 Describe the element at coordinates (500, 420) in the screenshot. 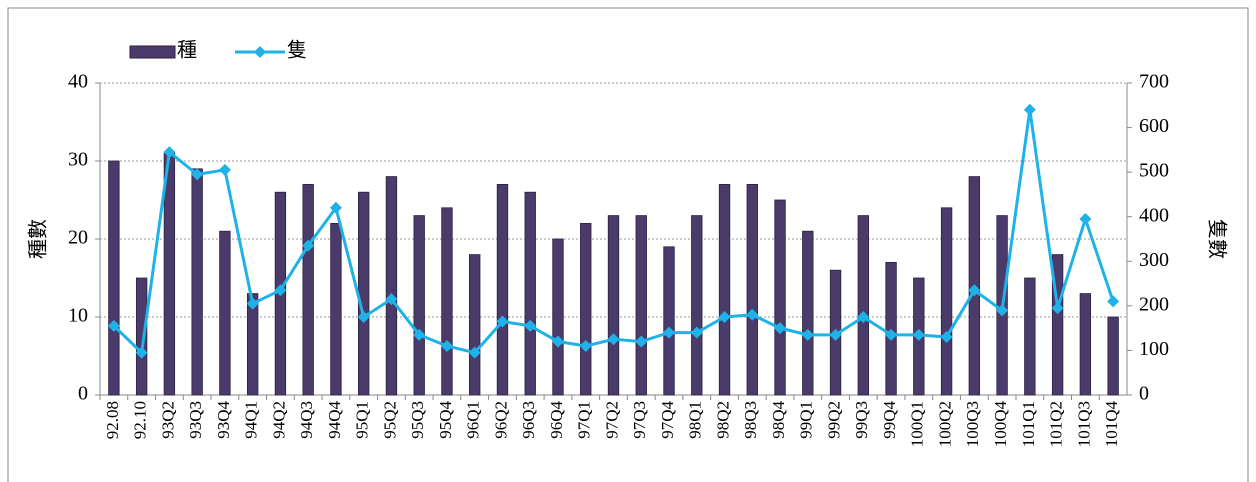

I see `x-tick-label: 96Q2` at that location.